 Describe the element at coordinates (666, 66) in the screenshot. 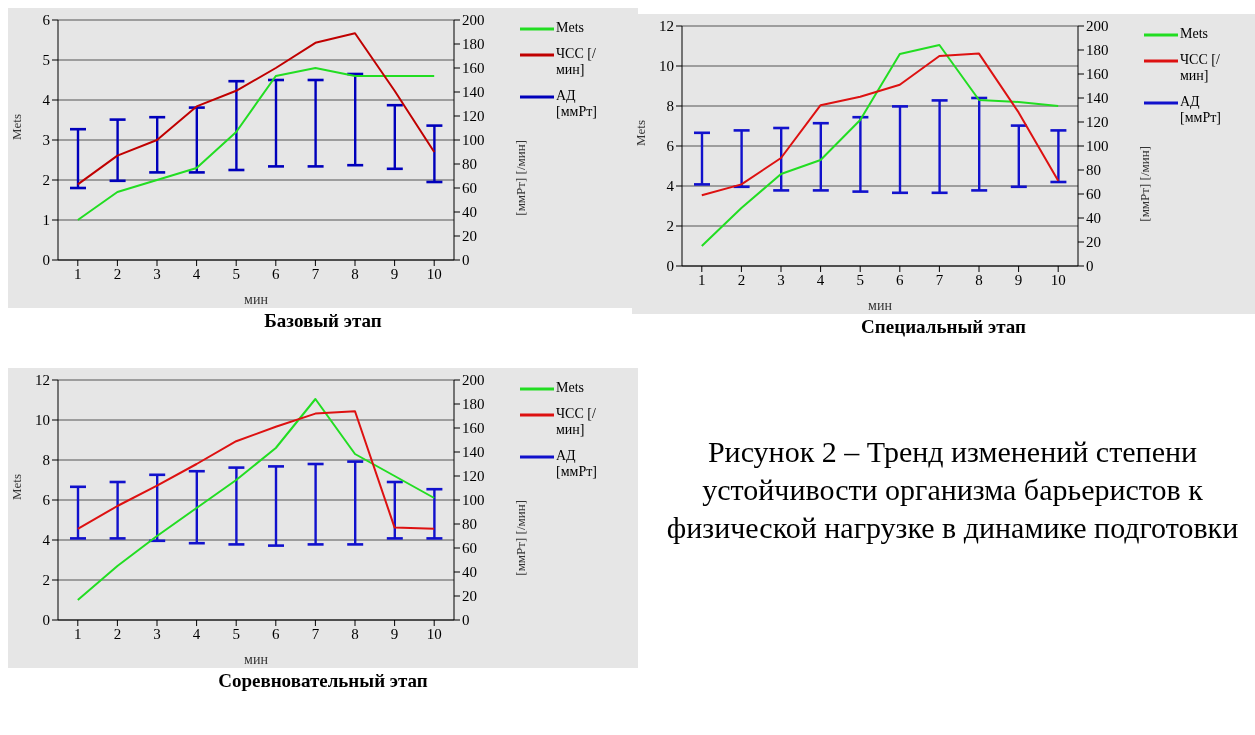

I see `y-tick-label: 10` at that location.